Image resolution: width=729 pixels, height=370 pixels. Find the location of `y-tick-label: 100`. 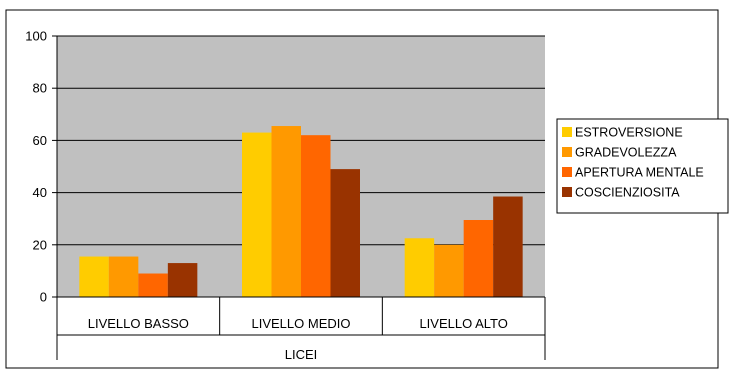

y-tick-label: 100 is located at coordinates (36, 36).